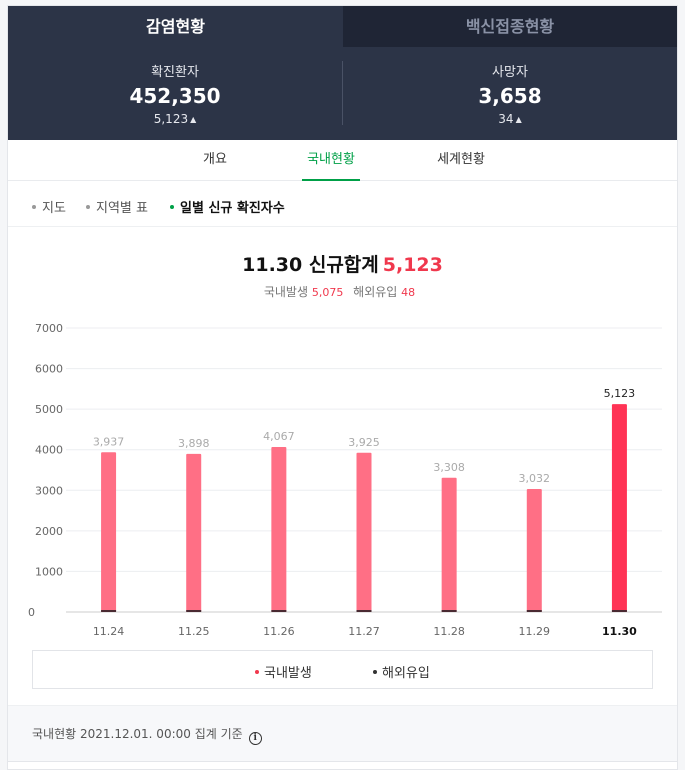 This screenshot has height=770, width=685. Describe the element at coordinates (109, 441) in the screenshot. I see `bar-value-label: 3,937` at that location.